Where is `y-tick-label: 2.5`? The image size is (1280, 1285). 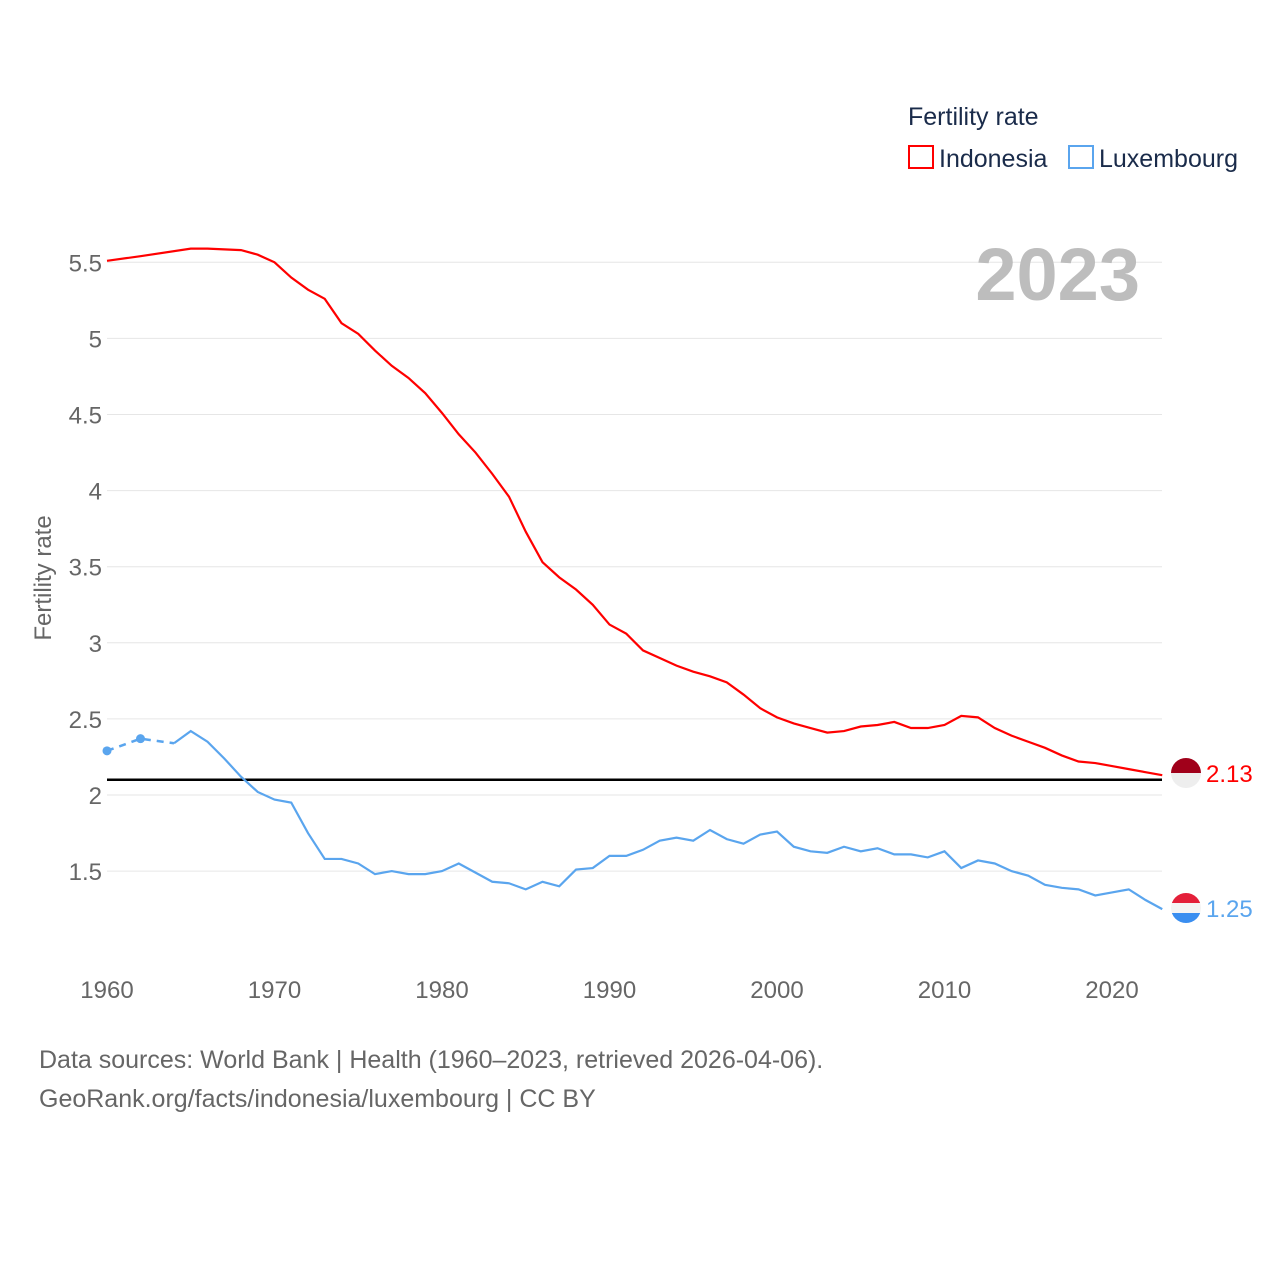
y-tick-label: 2.5 is located at coordinates (85, 720).